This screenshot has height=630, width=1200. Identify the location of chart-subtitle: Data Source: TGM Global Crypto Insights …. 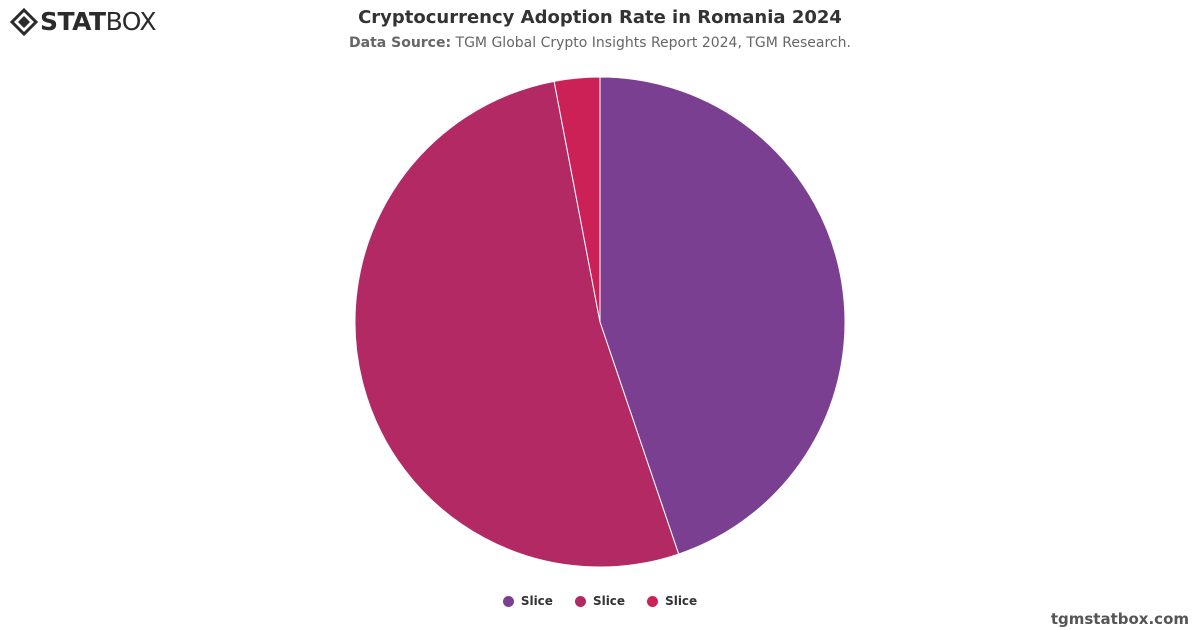
(600, 43).